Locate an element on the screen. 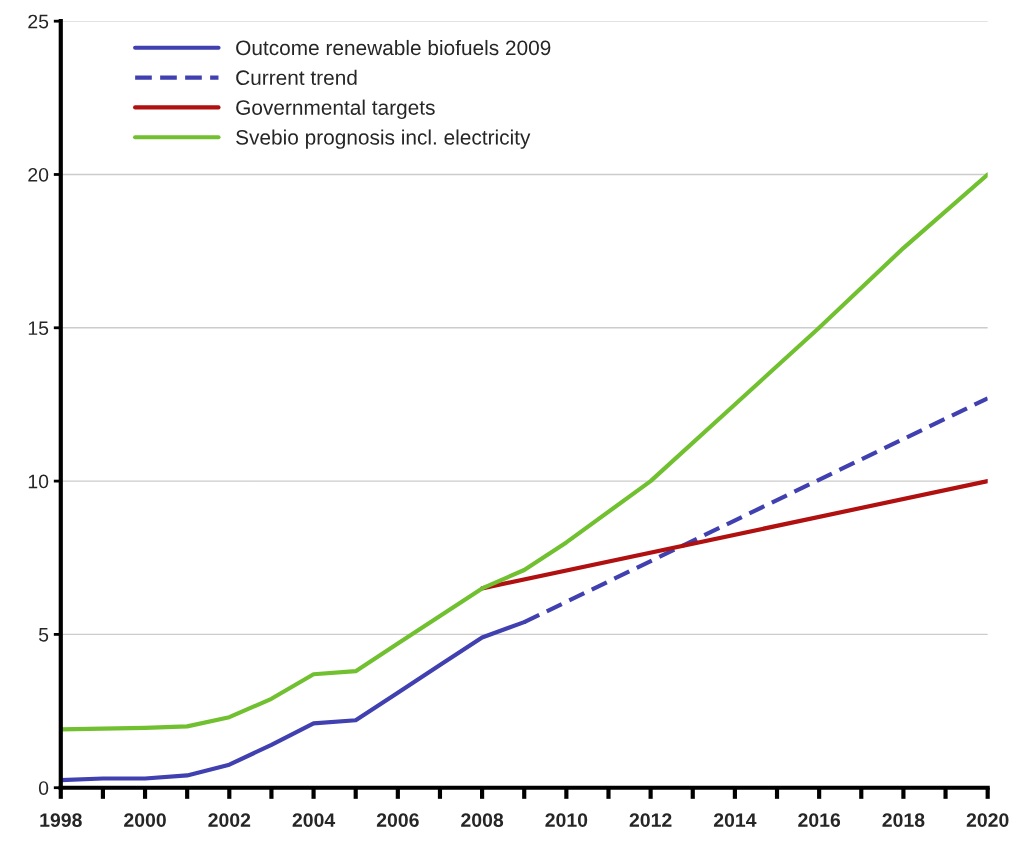  x-tick-label: 2006 is located at coordinates (397, 820).